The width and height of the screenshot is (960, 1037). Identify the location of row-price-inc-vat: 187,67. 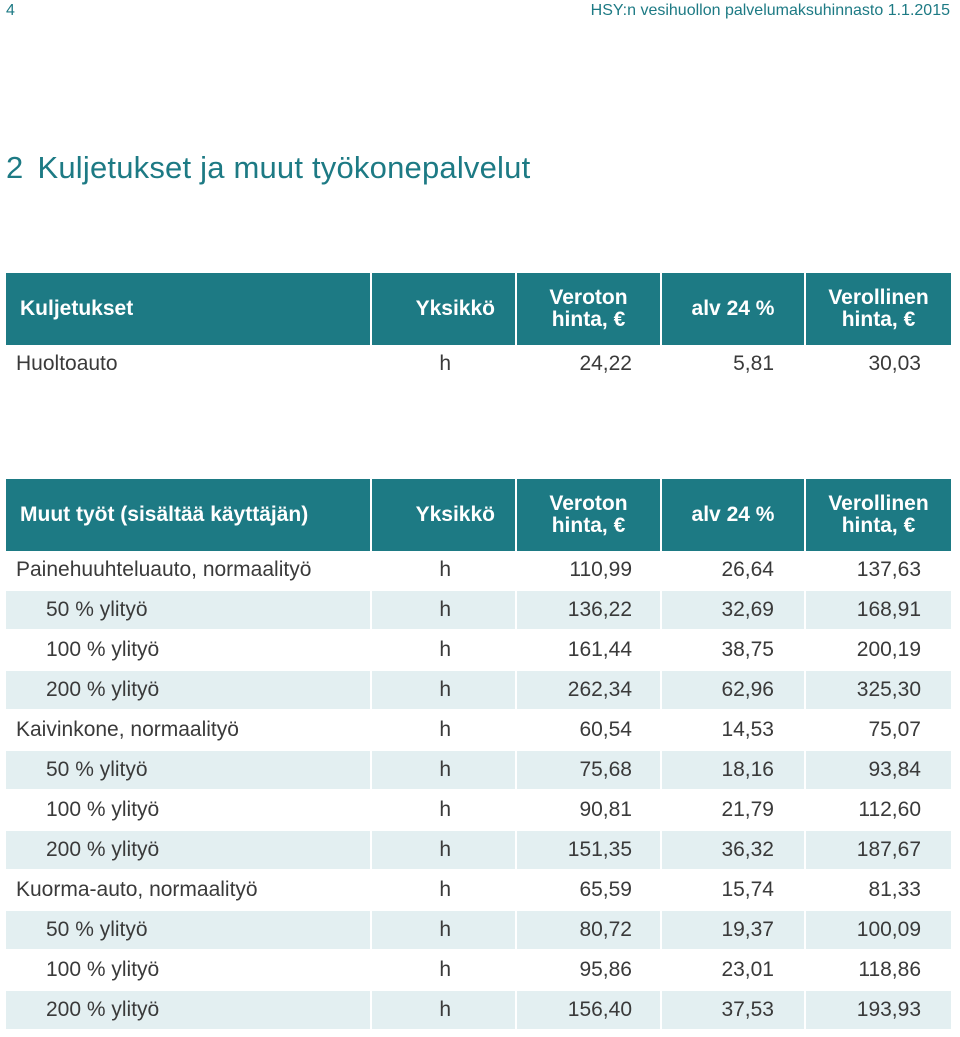
(878, 851).